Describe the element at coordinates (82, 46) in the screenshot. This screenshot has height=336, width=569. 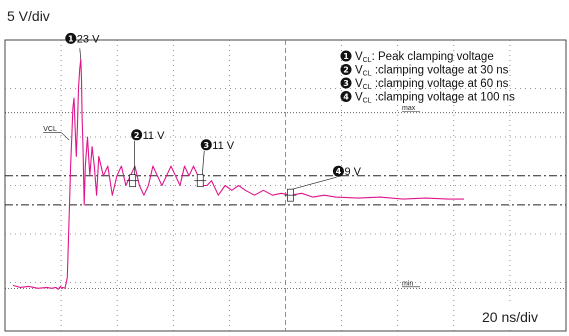
I see `annotation-1: 1 23 V` at that location.